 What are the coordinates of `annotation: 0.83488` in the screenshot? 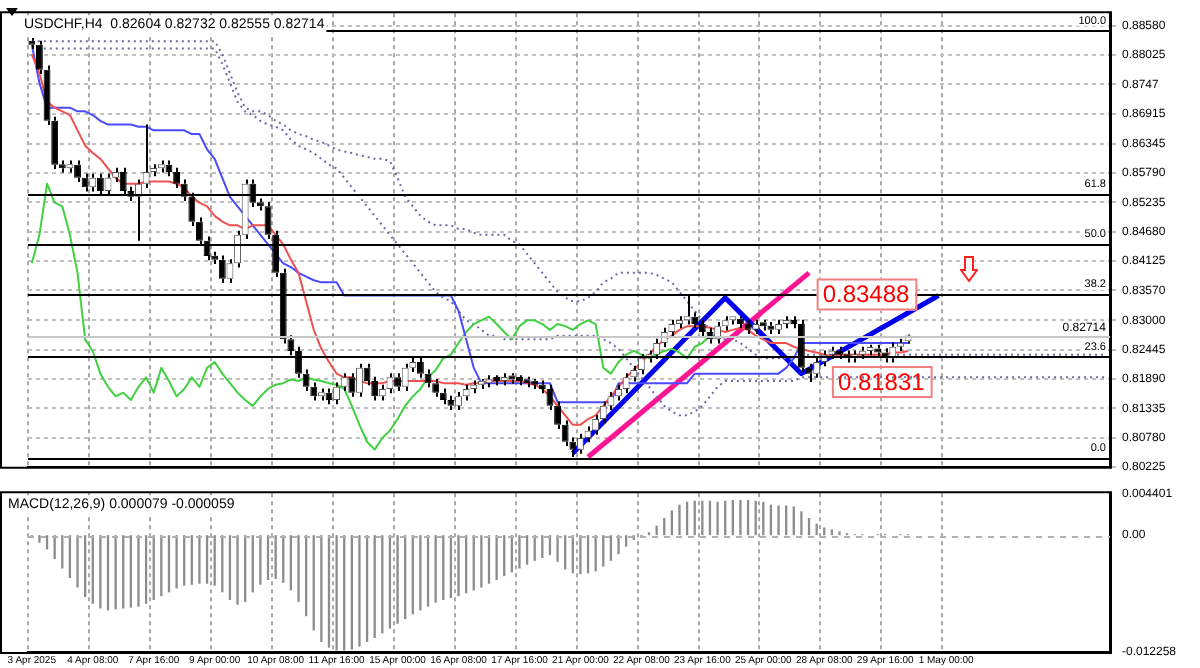 It's located at (866, 294).